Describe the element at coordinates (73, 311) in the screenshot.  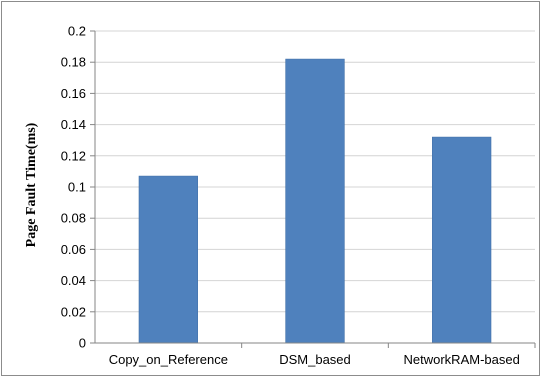
I see `y-tick-label: 0.02` at that location.